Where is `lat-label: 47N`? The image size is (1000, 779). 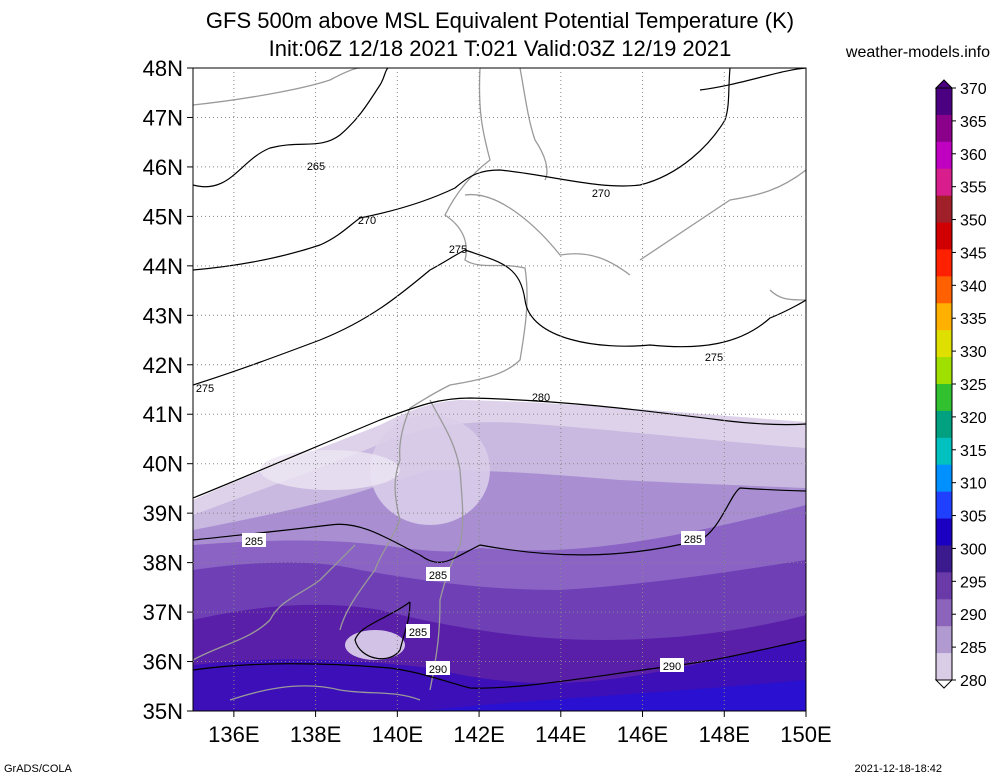
lat-label: 47N is located at coordinates (163, 117).